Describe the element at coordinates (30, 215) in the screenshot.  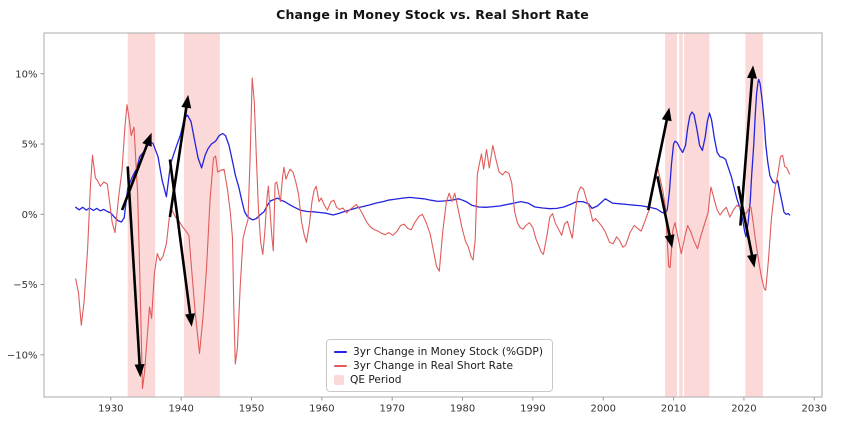
I see `y-tick-label: 0%` at that location.